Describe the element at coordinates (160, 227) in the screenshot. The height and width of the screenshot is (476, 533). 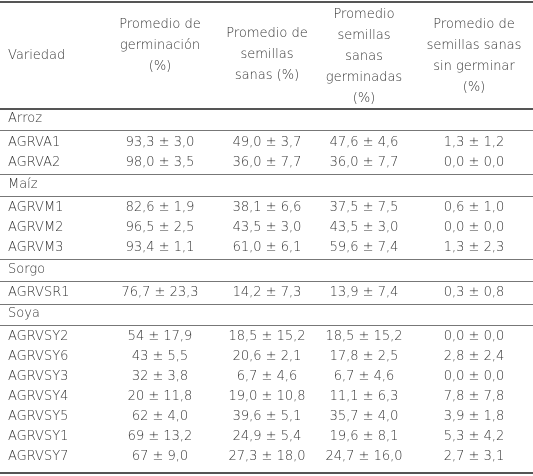
I see `value-cell: 96,5 ± 2,5` at that location.